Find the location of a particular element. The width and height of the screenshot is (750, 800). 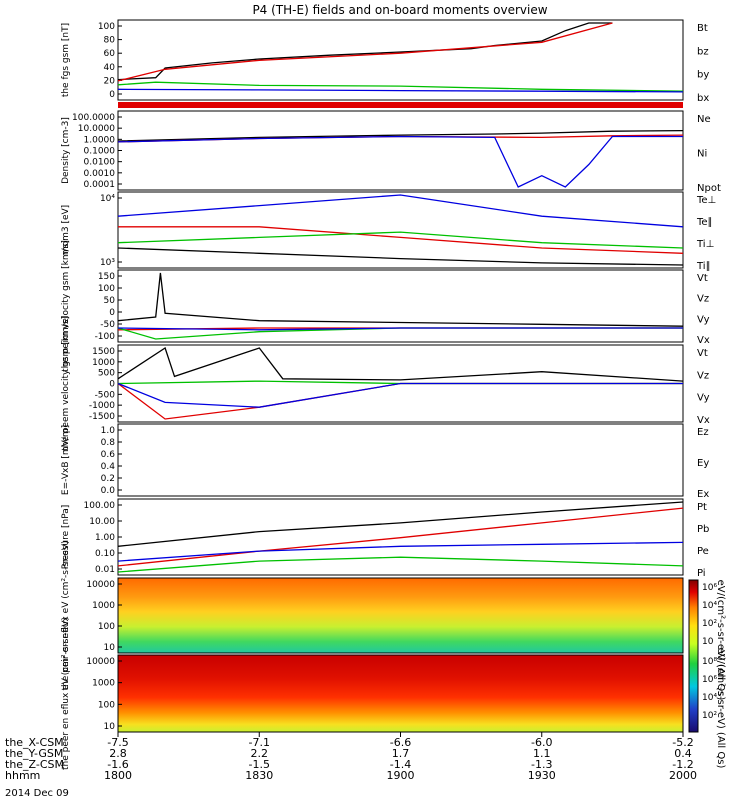

y-axis-label: the peir en eflux eV (cm²-s-sr-eV) is located at coordinates (66, 616).